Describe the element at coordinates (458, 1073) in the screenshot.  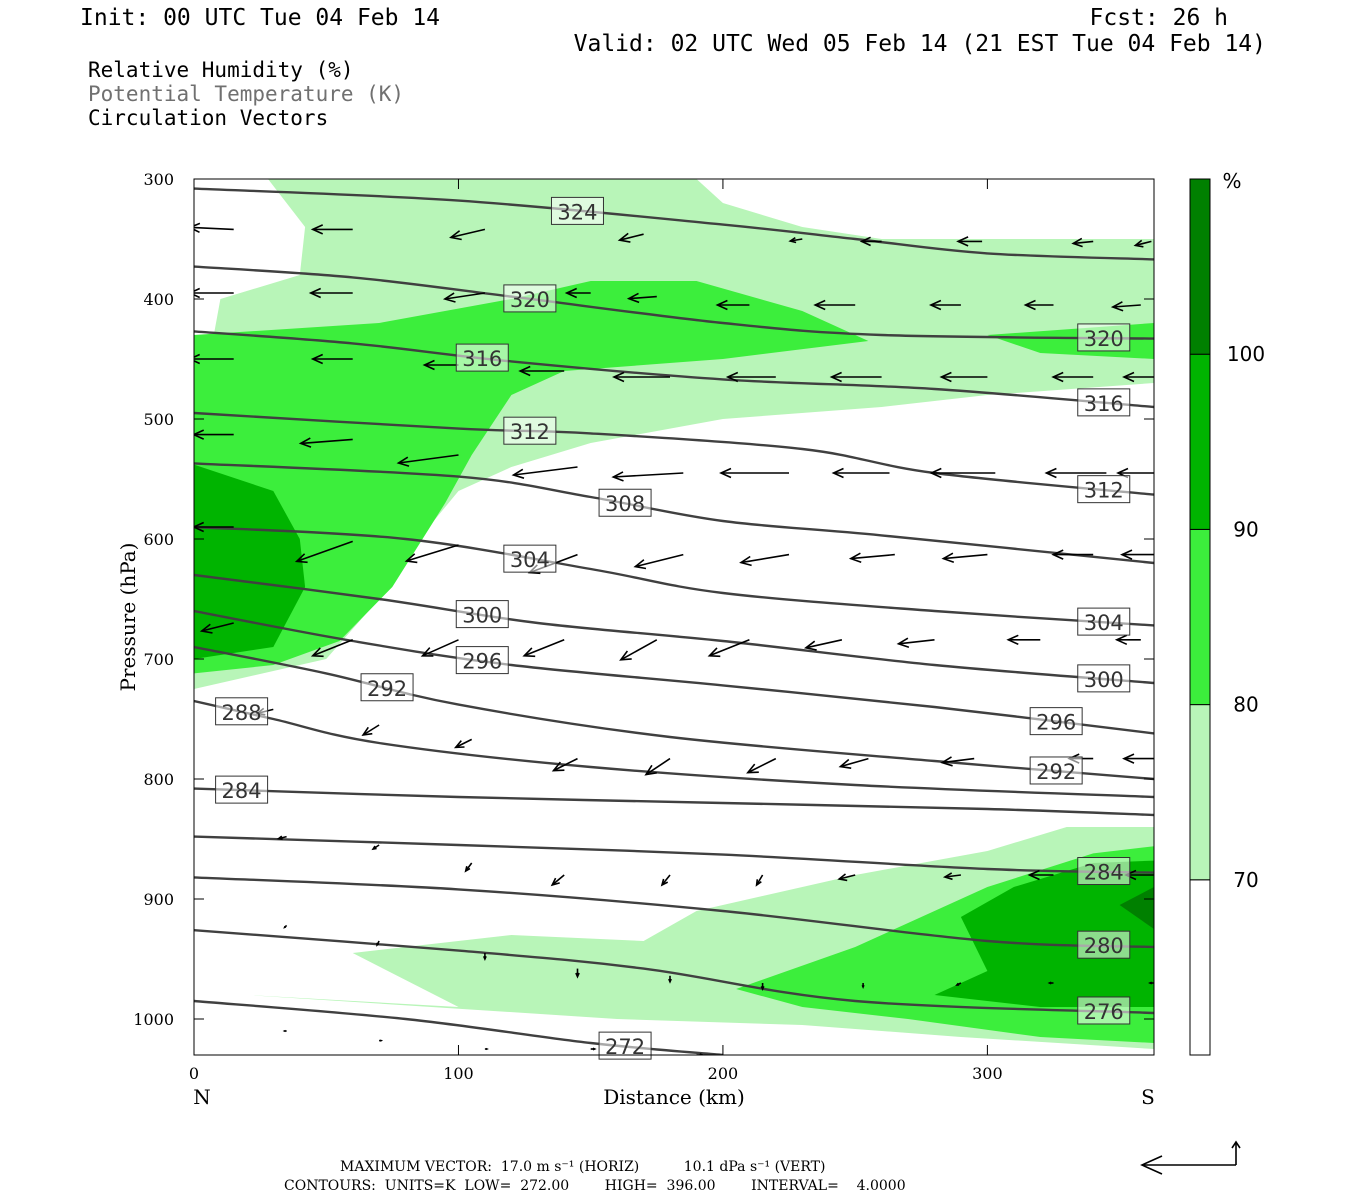
I see `x-tick-label: 100` at that location.